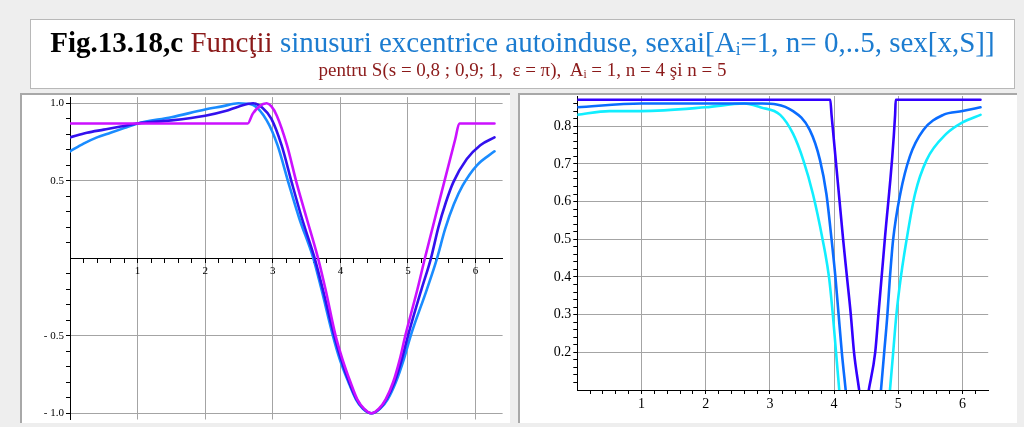  What do you see at coordinates (522, 70) in the screenshot?
I see `chart-subtitle: pentru S(s = 0,8 ; 0,9; 1, ε = π), Aᵢ = 1, n = 4 şi n = 5` at bounding box center [522, 70].